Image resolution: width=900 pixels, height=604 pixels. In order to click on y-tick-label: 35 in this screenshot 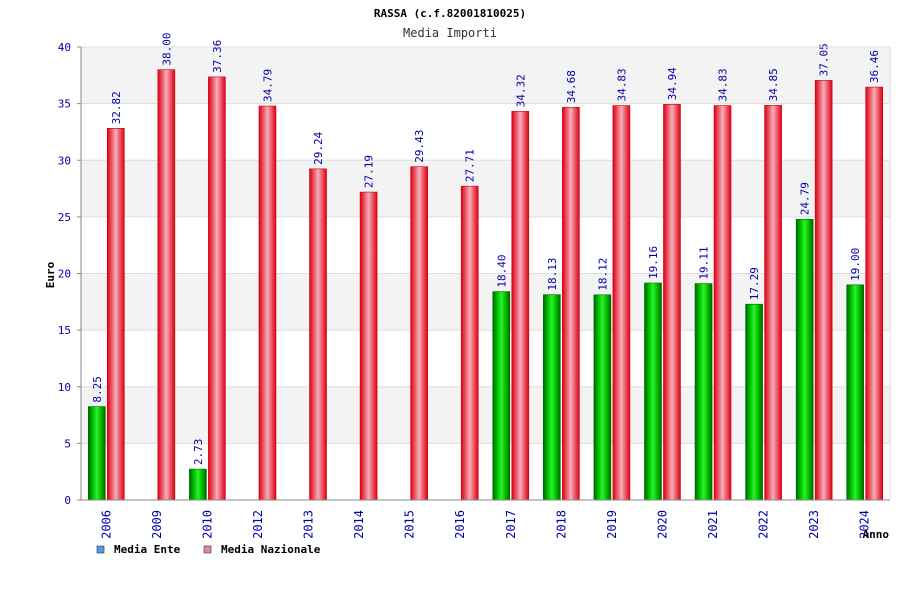, I will do `click(64, 104)`.